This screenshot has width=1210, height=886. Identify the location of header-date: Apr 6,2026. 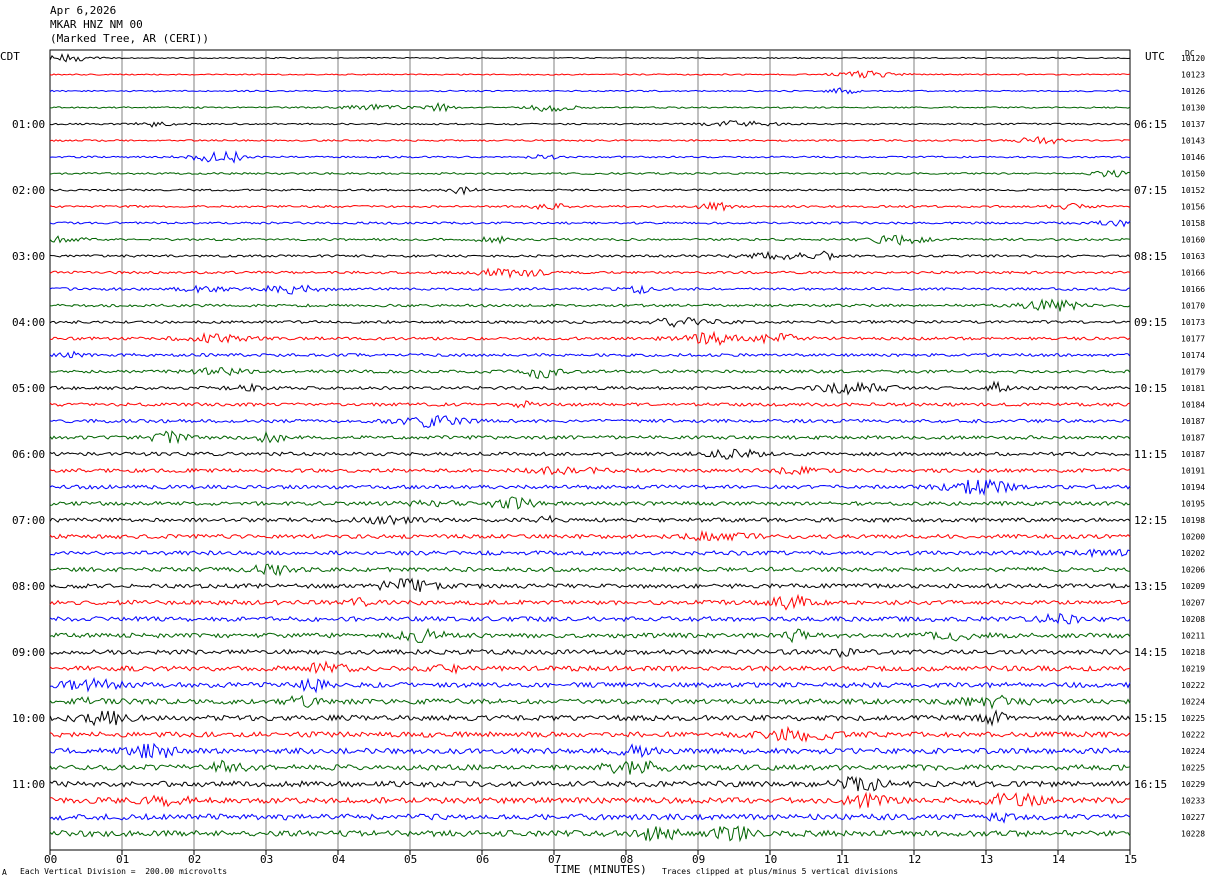
(83, 10).